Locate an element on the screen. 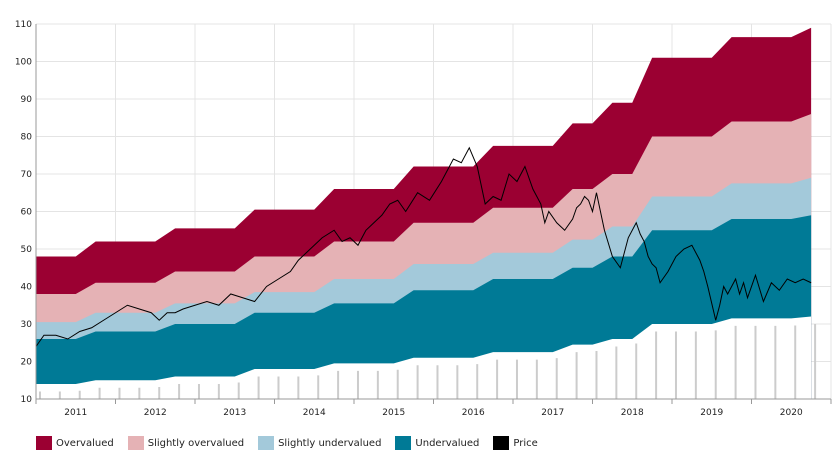 The height and width of the screenshot is (460, 833). legend-label-overvalued: Overvalued is located at coordinates (85, 443).